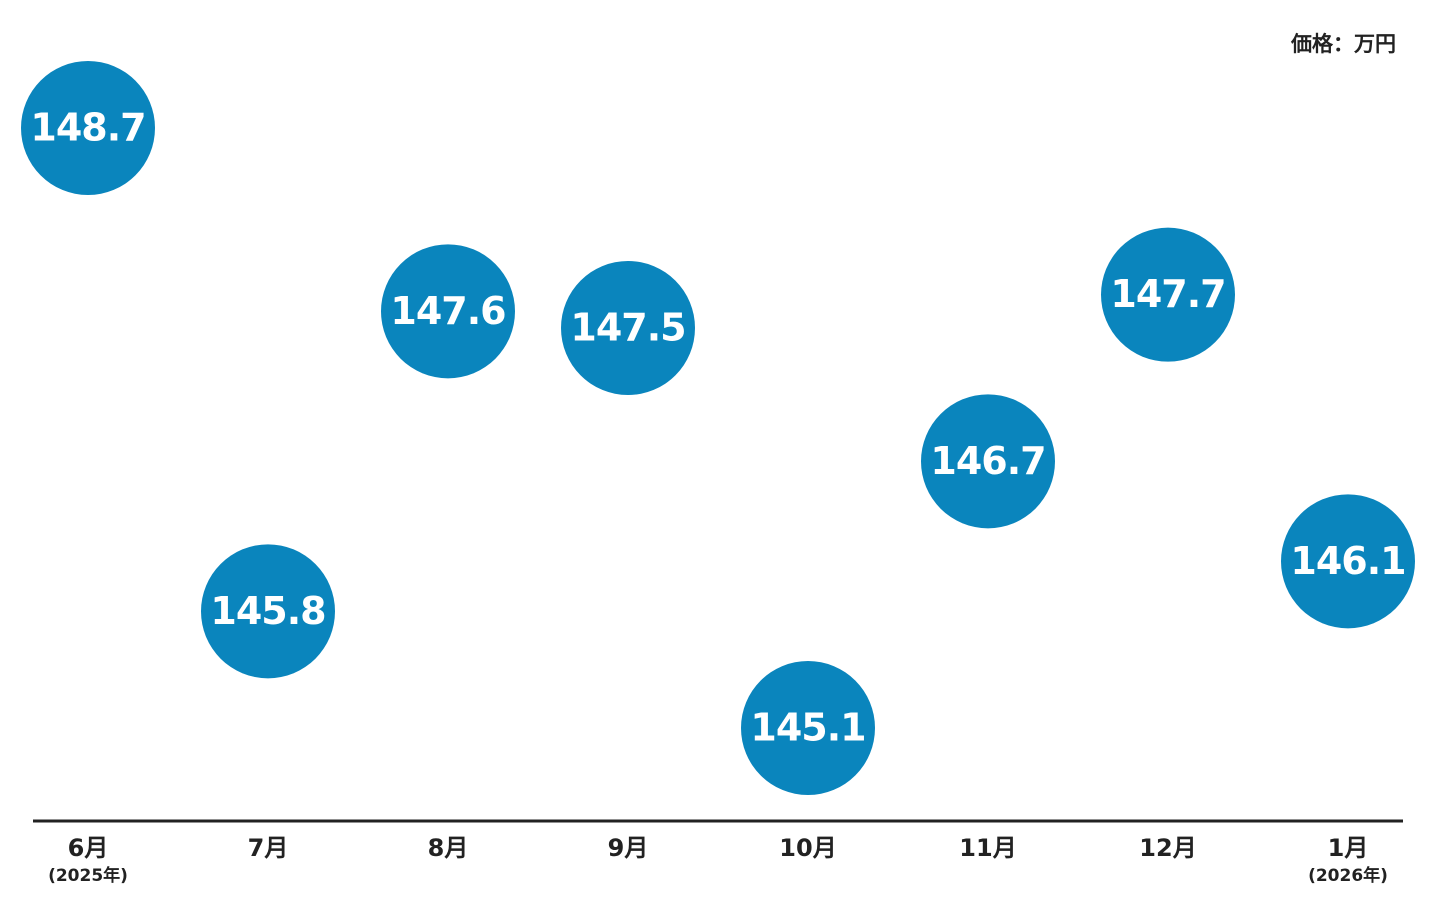  I want to click on value-label: 146.7, so click(987, 461).